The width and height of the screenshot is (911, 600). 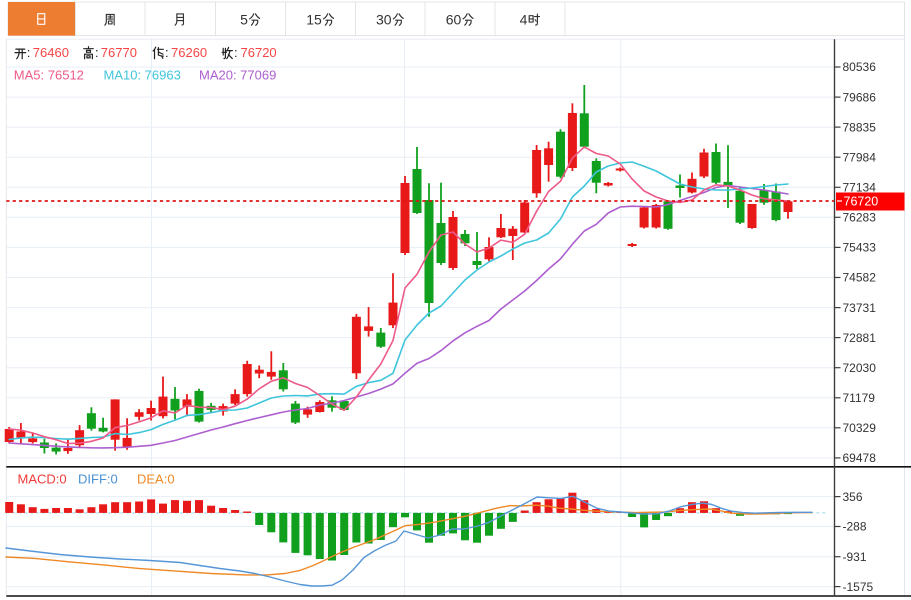 What do you see at coordinates (860, 368) in the screenshot?
I see `svg-text: 72030` at bounding box center [860, 368].